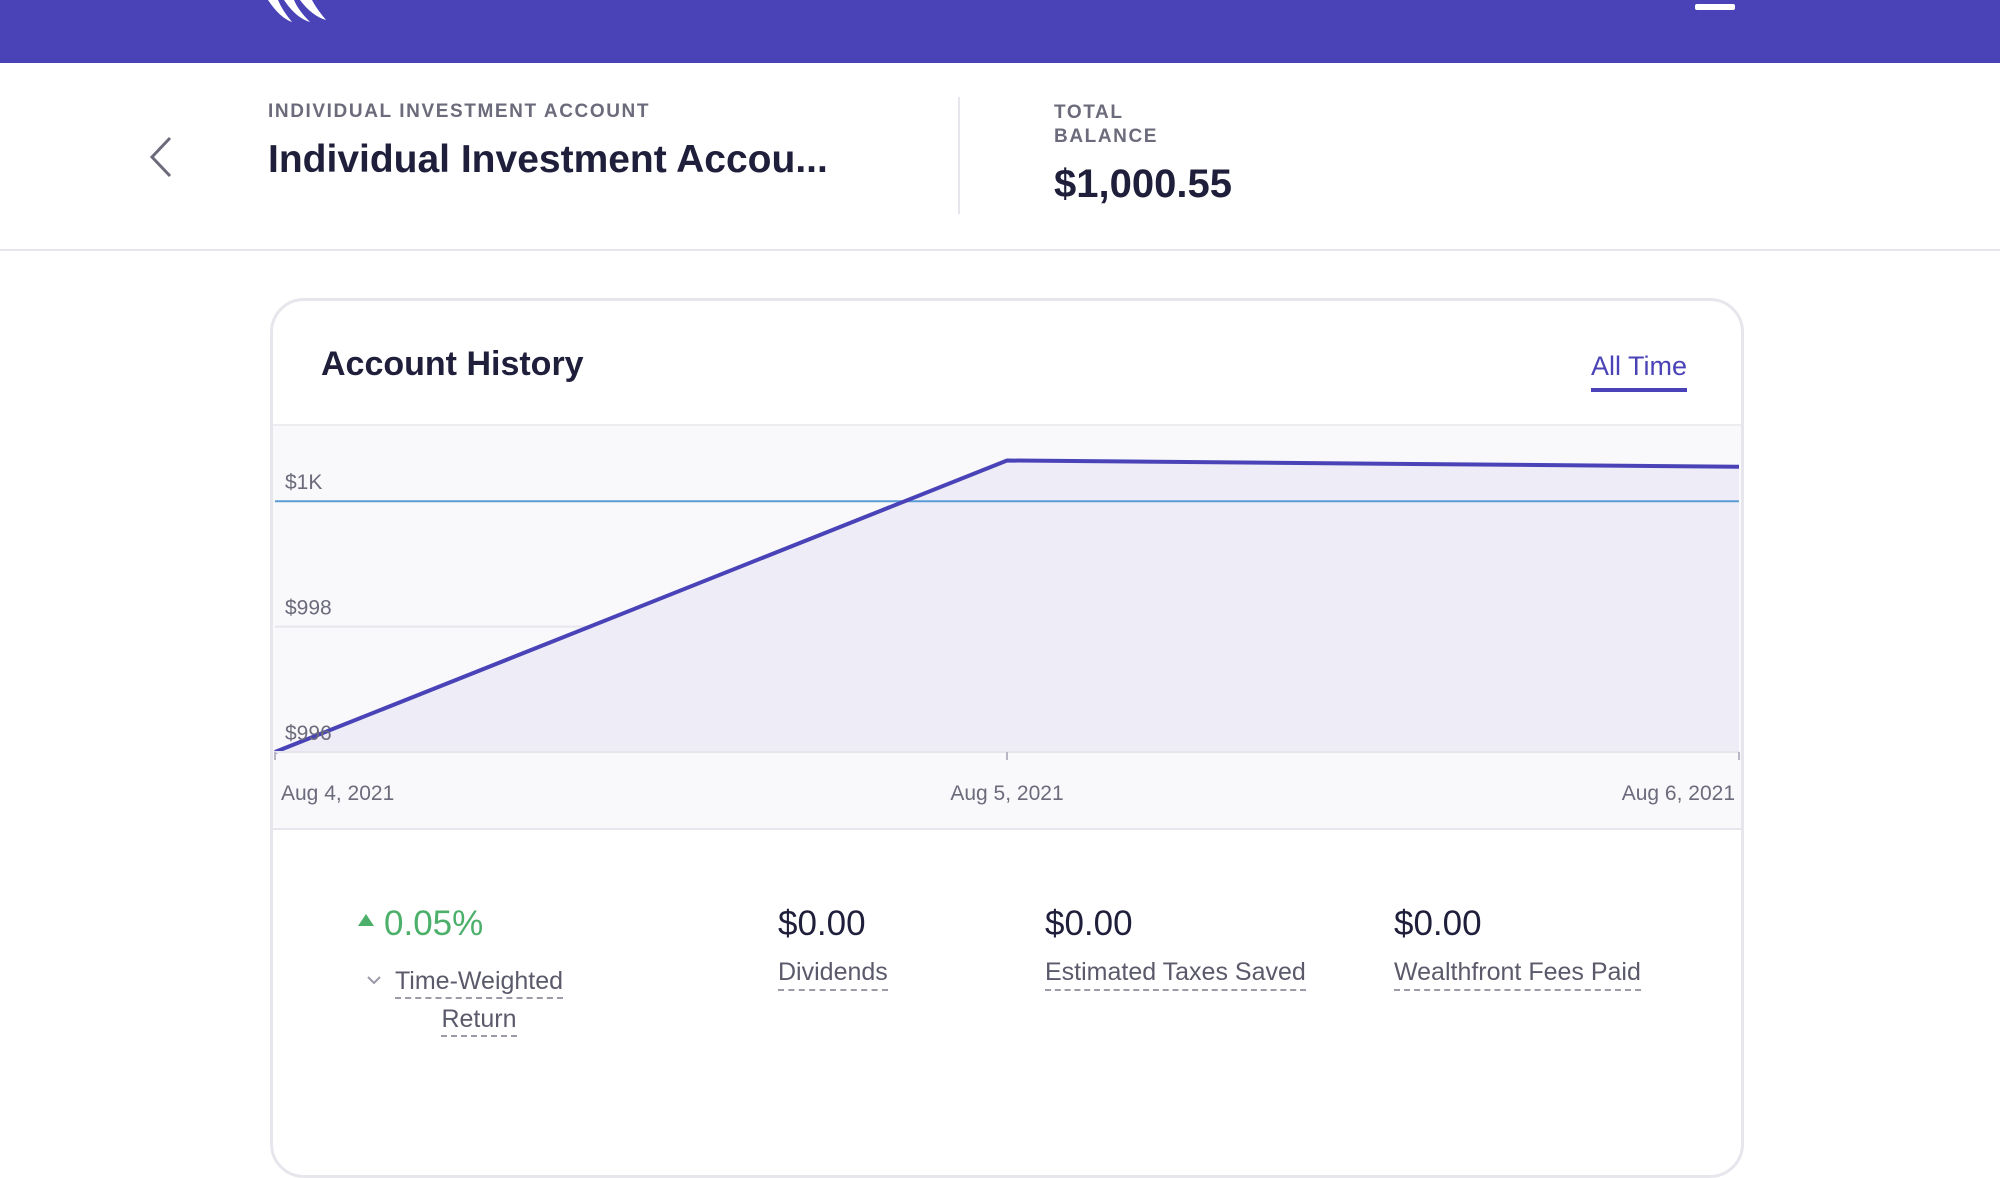  Describe the element at coordinates (434, 923) in the screenshot. I see `twr-value: 0.05%` at that location.